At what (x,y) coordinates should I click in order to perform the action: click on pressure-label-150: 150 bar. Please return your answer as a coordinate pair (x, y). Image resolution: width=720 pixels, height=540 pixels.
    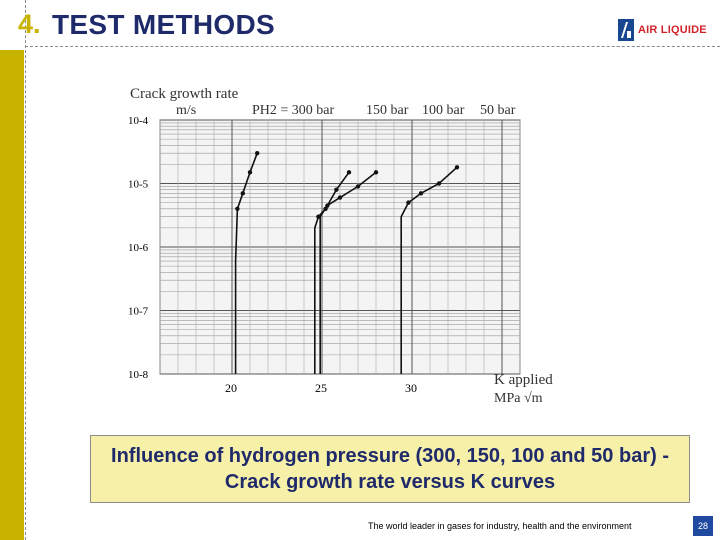
    Looking at the image, I should click on (387, 110).